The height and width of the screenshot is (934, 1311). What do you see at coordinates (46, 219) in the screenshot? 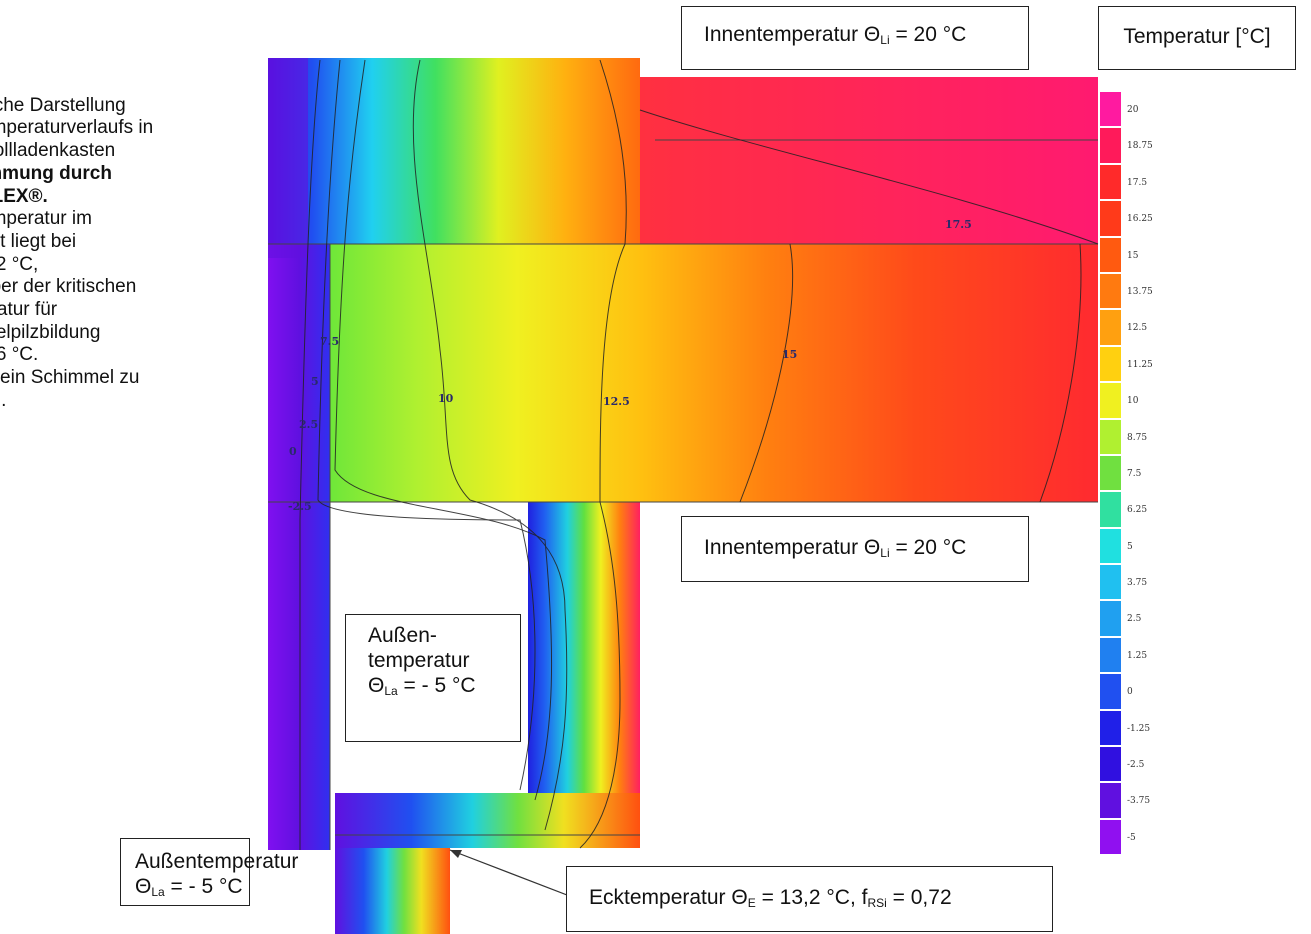
I see `description-line: emperatur im` at bounding box center [46, 219].